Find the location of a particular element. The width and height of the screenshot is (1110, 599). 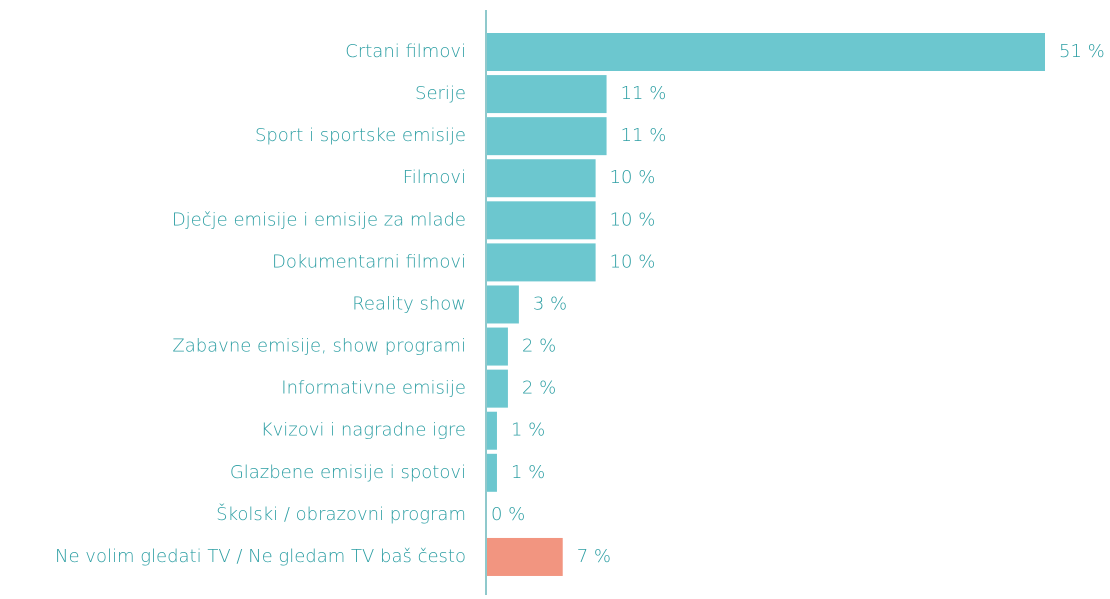

category-label: Informativne emisije is located at coordinates (373, 388).